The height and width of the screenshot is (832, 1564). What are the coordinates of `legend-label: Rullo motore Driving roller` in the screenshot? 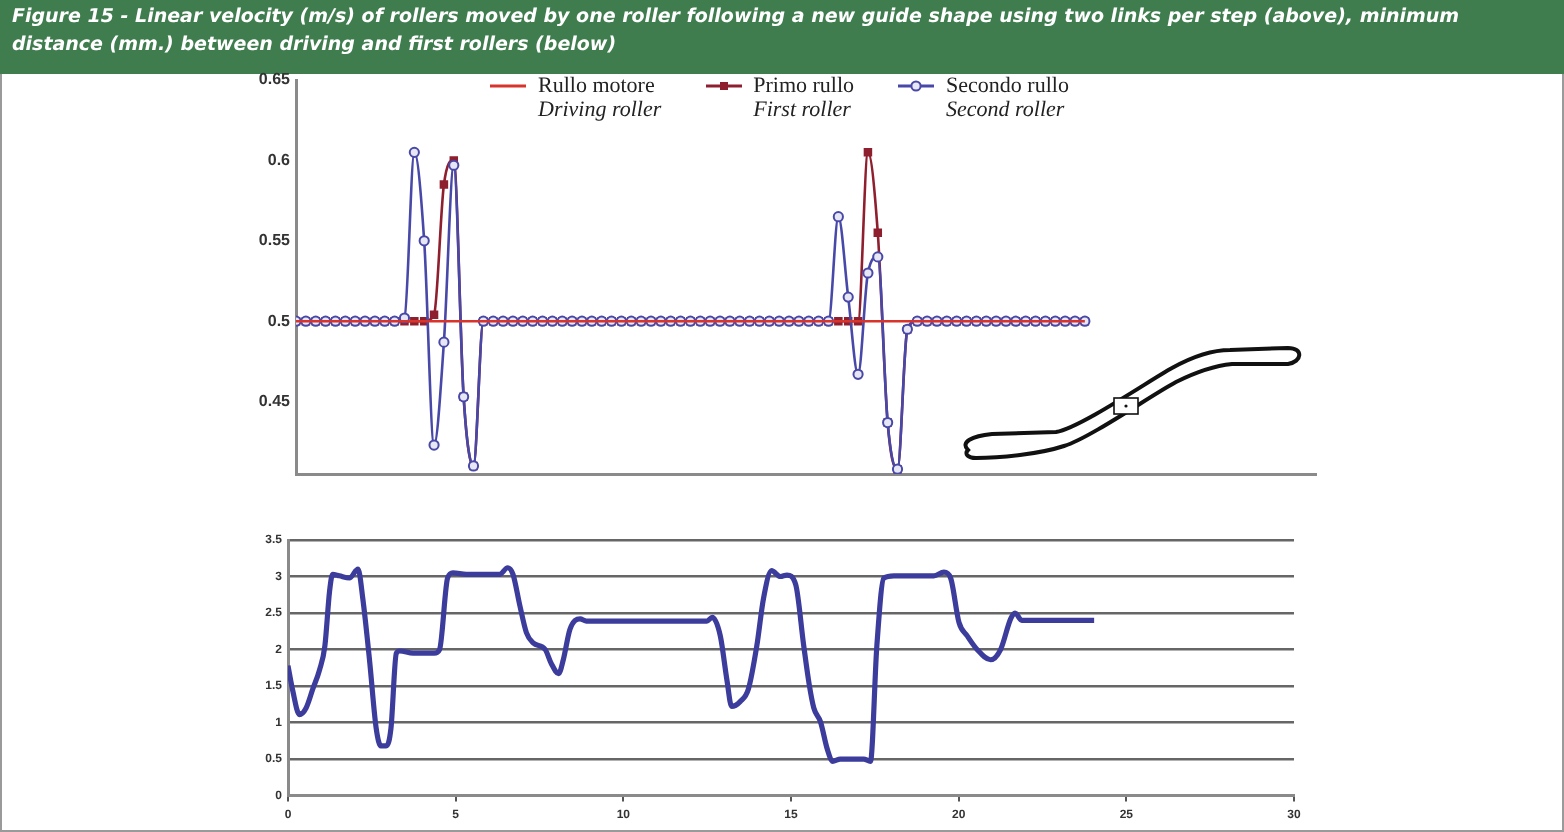 It's located at (600, 98).